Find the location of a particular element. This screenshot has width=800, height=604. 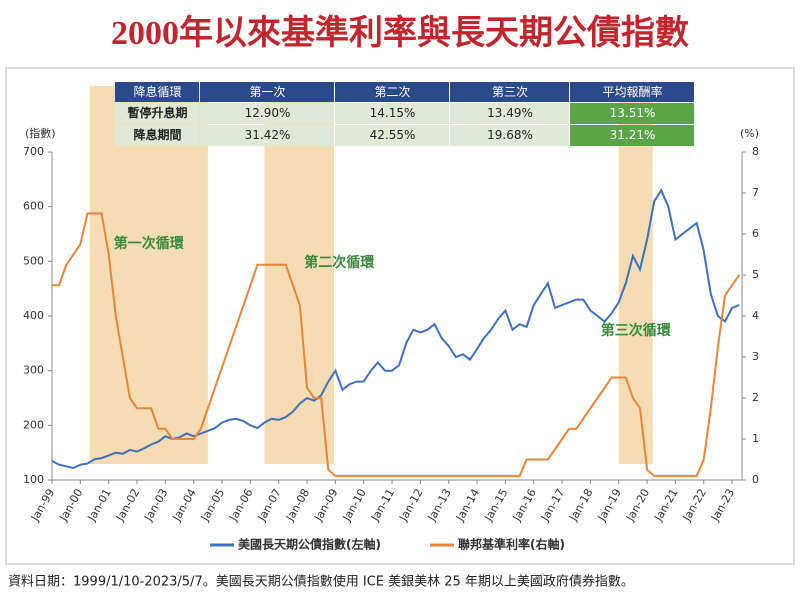

cycle-shade is located at coordinates (148, 275).